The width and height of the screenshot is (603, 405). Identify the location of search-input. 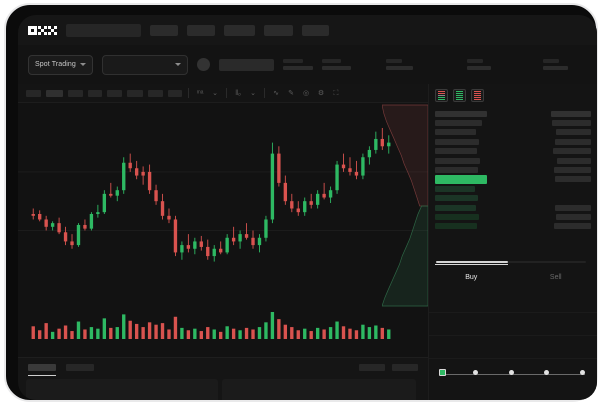
(103, 30).